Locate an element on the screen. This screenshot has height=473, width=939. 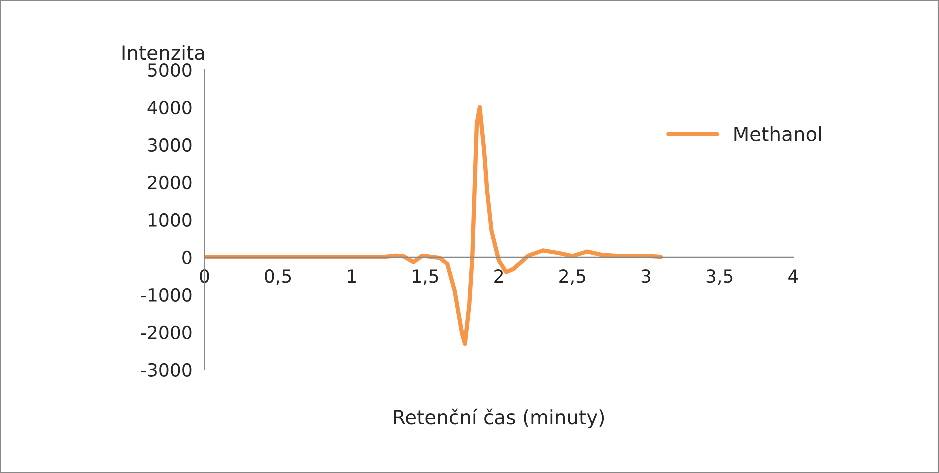
x-tick-label: 2 is located at coordinates (499, 276).